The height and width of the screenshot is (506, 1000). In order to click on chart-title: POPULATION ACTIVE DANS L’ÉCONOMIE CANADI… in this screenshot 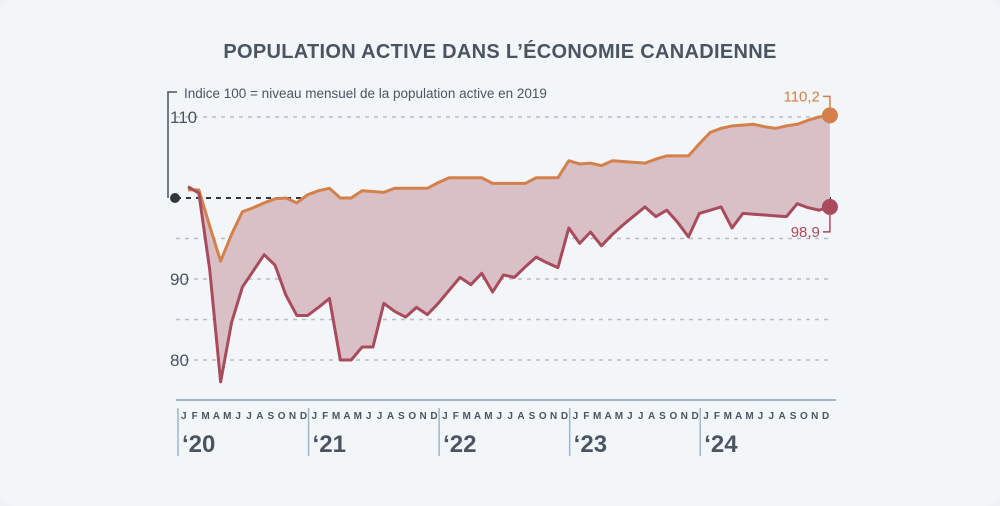, I will do `click(499, 51)`.